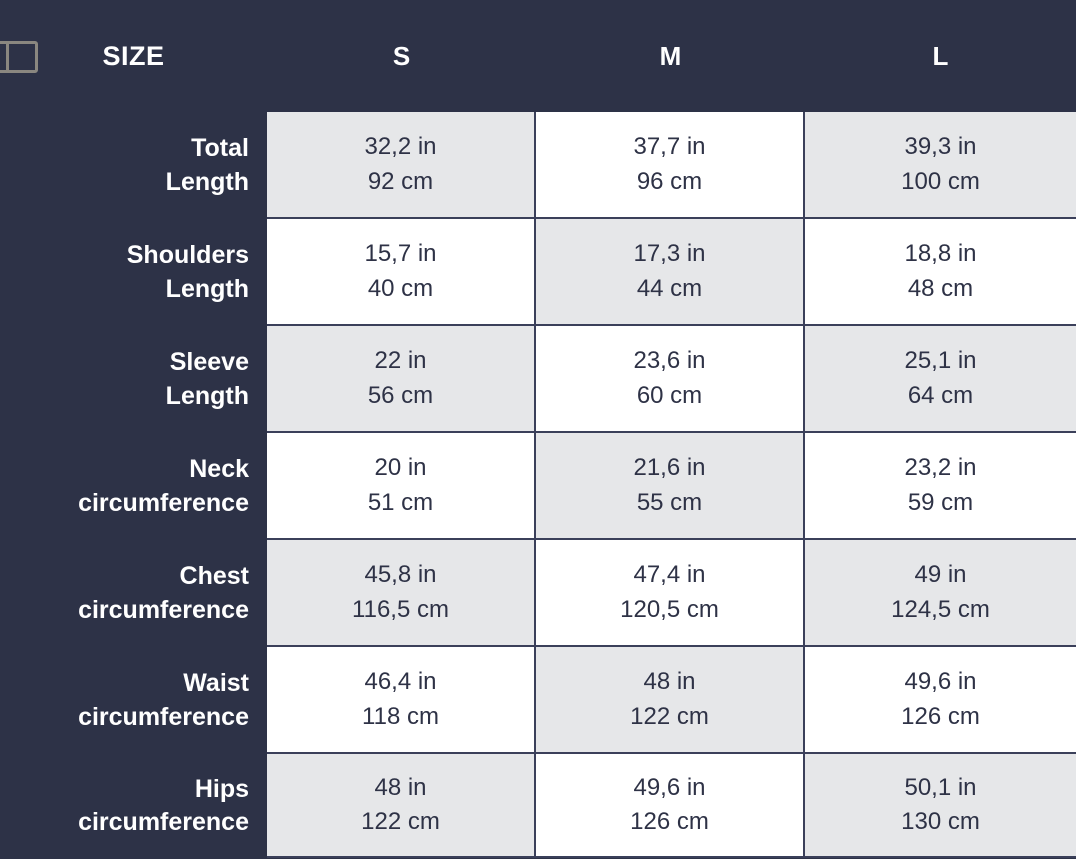  I want to click on cell-value-in: 32,2 in, so click(400, 147).